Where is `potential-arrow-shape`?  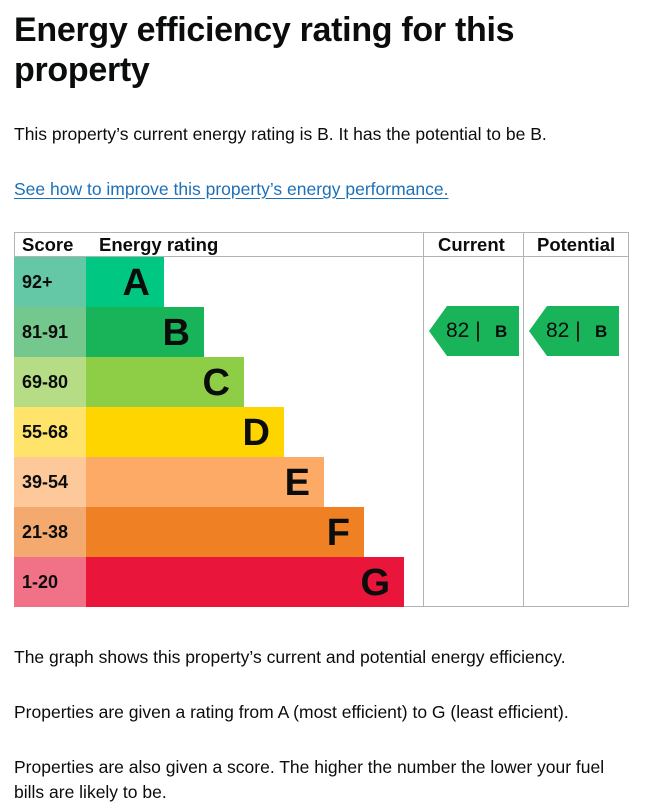
potential-arrow-shape is located at coordinates (574, 331).